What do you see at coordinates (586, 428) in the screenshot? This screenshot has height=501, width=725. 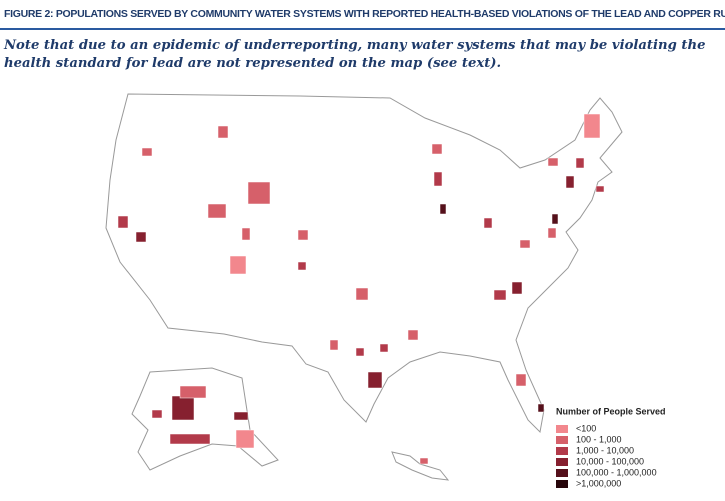 I see `legend-label: <100` at bounding box center [586, 428].